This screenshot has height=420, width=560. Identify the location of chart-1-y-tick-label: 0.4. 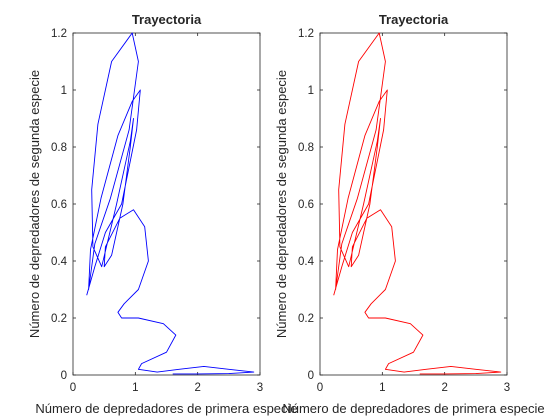
(306, 262).